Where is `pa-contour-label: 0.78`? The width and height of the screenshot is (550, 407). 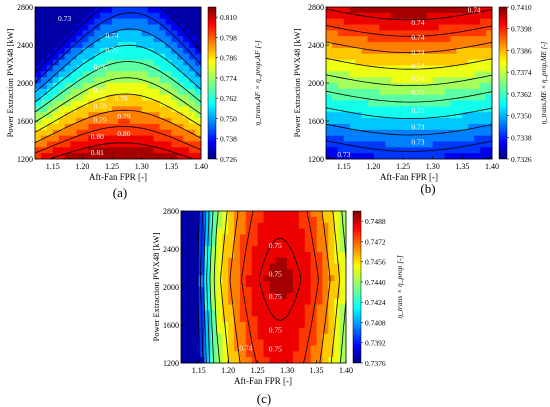
pa-contour-label: 0.78 is located at coordinates (100, 106).